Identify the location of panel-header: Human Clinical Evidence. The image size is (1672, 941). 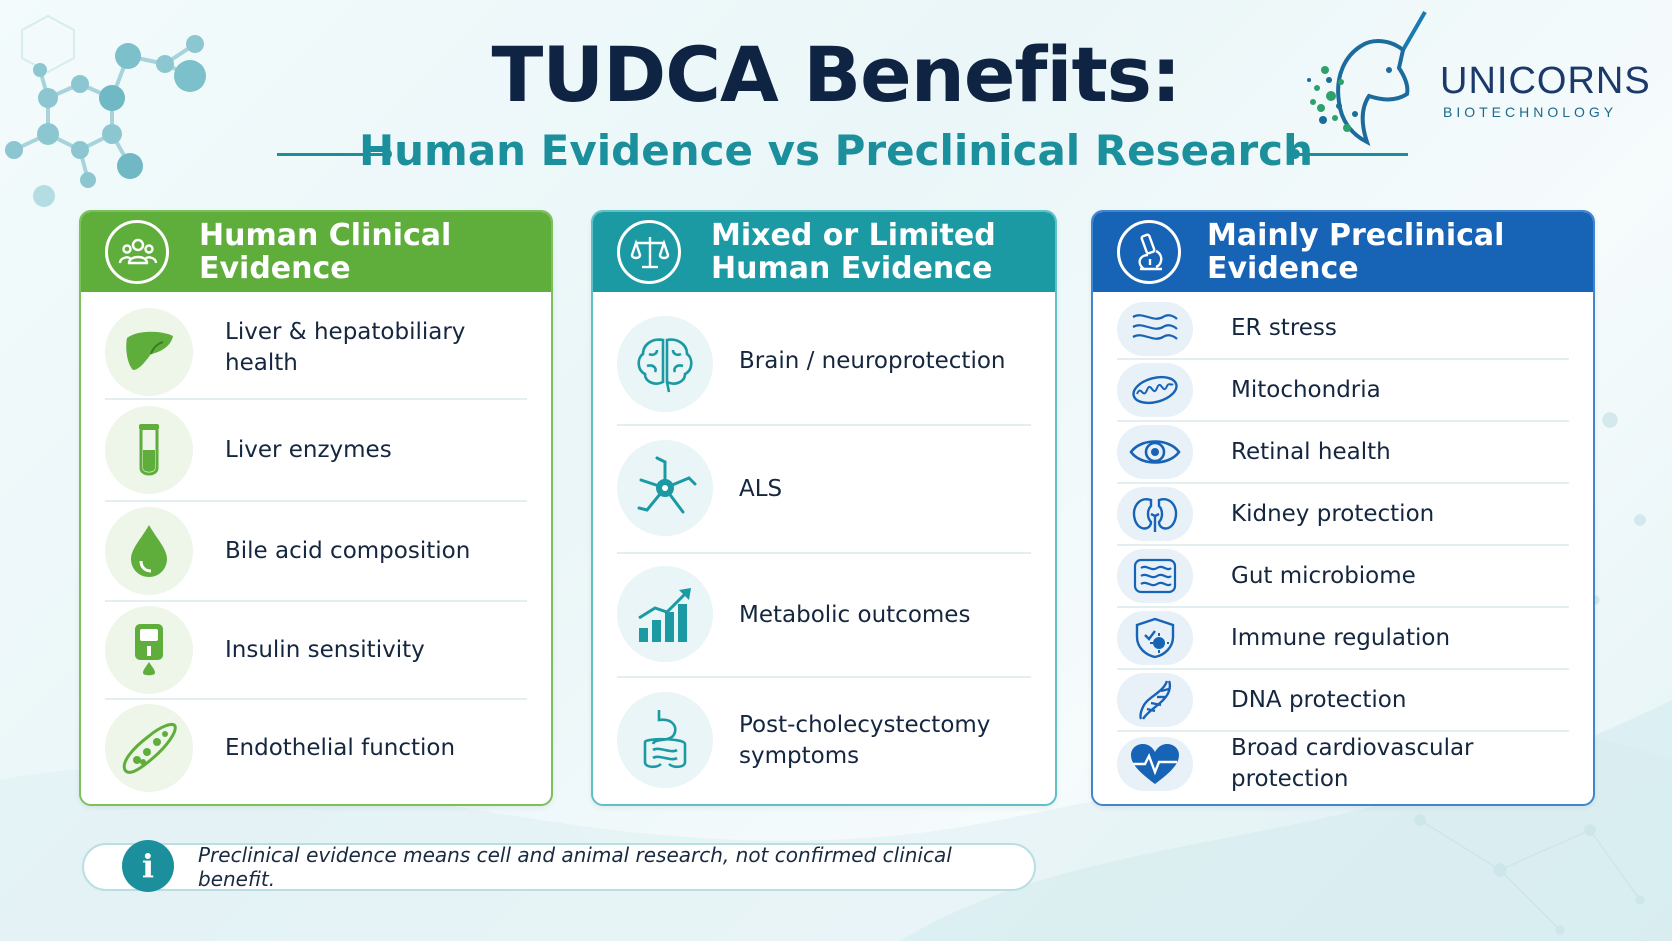
(316, 252).